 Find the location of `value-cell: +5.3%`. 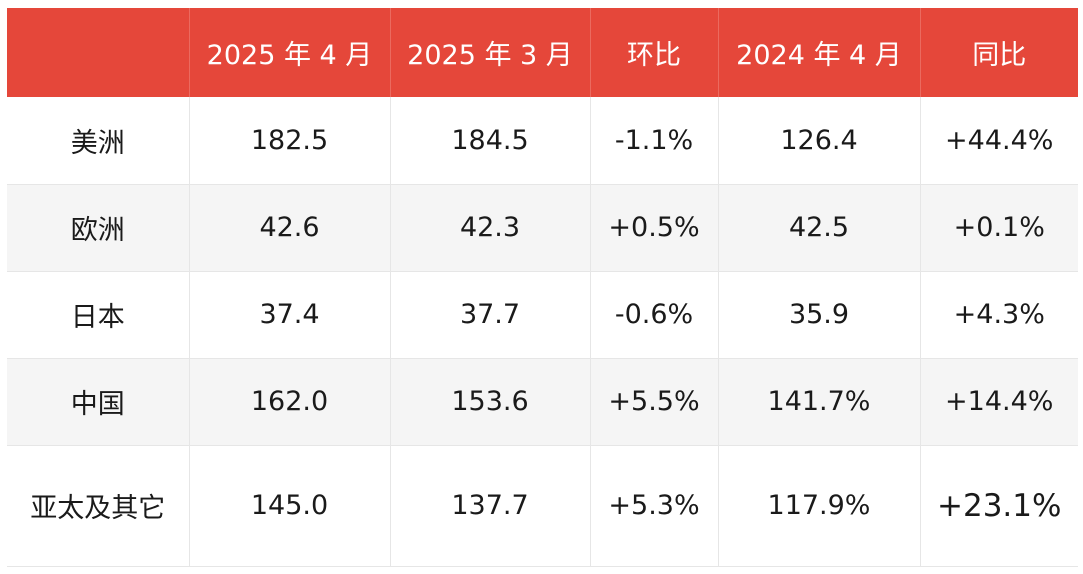

value-cell: +5.3% is located at coordinates (654, 506).